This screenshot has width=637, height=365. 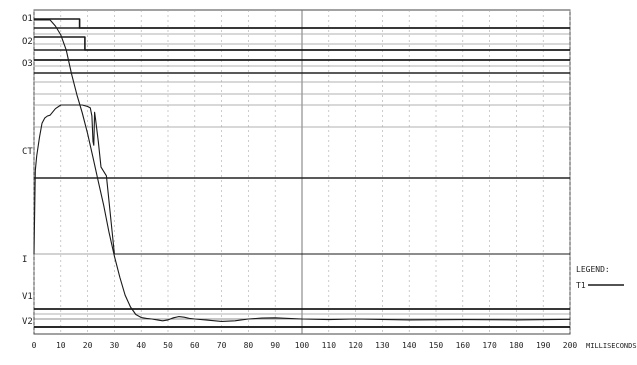 I want to click on x-tick-label-100: 100, so click(x=302, y=345).